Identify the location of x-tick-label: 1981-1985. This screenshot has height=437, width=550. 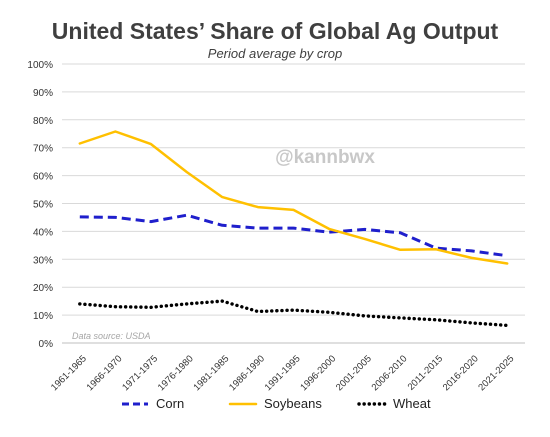
(211, 373).